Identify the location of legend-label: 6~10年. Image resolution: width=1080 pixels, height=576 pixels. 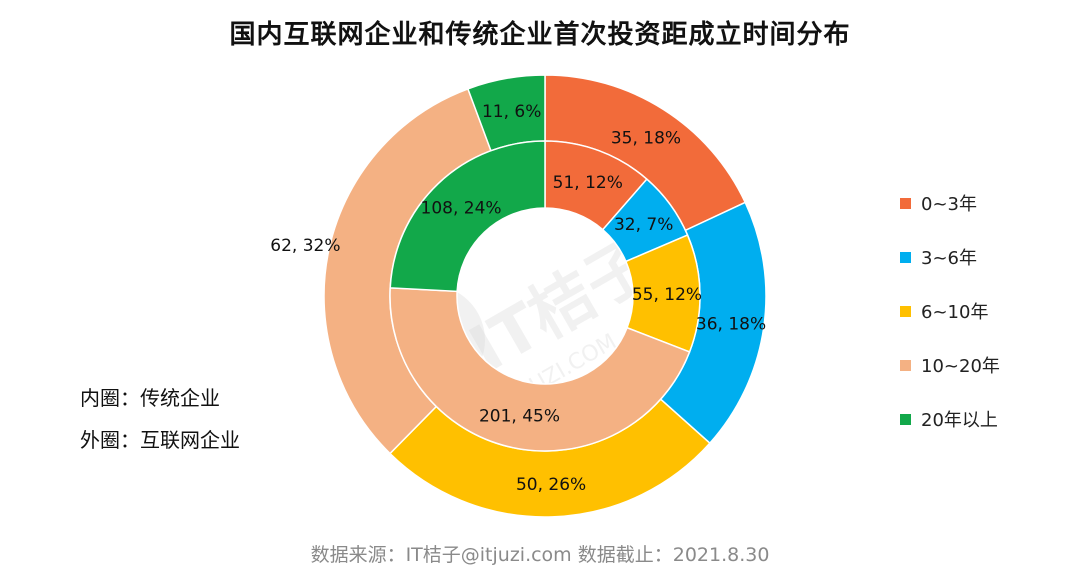
(955, 312).